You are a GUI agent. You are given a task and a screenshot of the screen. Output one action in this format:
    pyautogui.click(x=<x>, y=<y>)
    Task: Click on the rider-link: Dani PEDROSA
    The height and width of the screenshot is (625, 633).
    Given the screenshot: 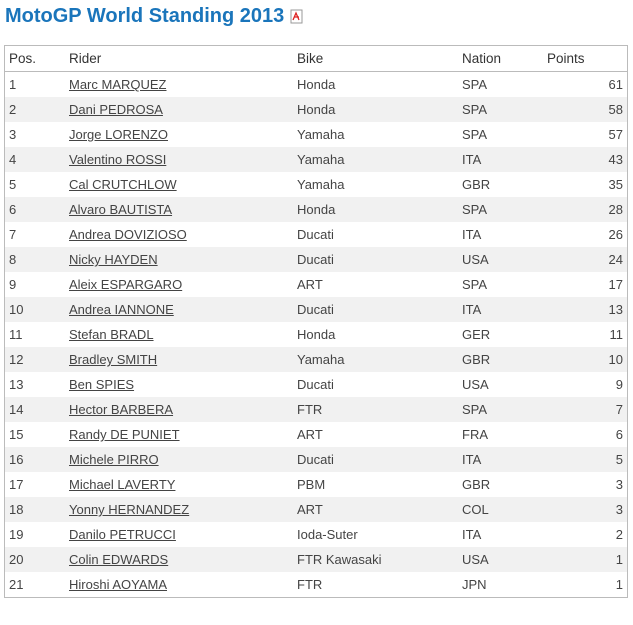 What is the action you would take?
    pyautogui.click(x=116, y=109)
    